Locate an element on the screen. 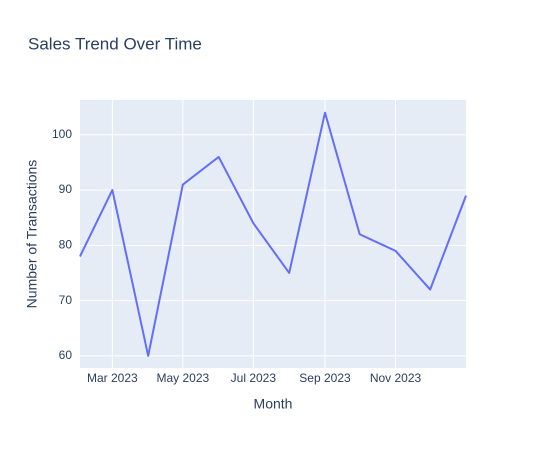 The width and height of the screenshot is (547, 450). x-tick-label: Mar 2023 is located at coordinates (112, 378).